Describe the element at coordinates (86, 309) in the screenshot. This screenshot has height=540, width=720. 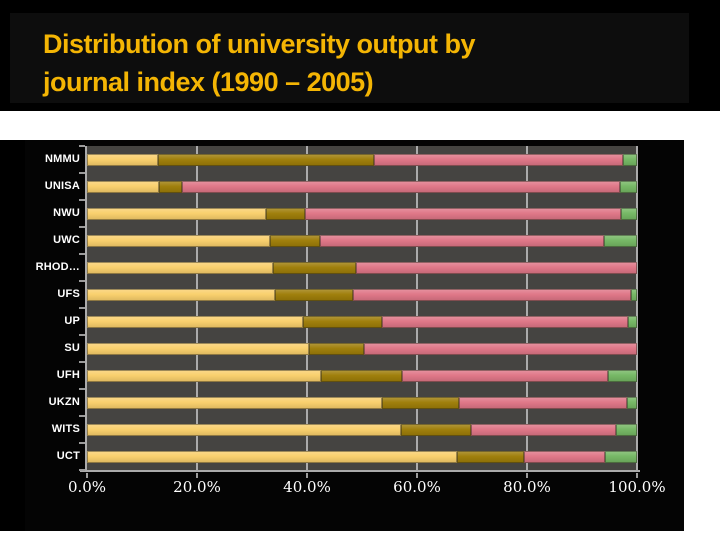
I see `y-axis-line` at that location.